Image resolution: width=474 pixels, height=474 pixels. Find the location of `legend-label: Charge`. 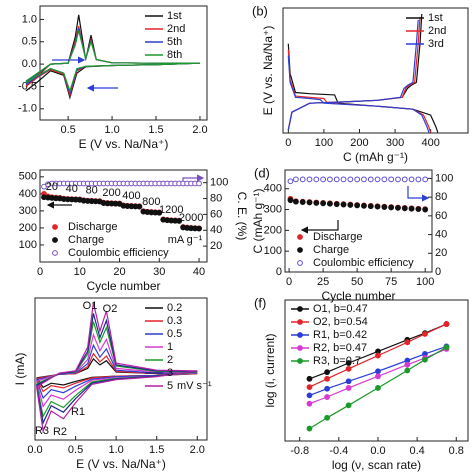

legend-label: Charge is located at coordinates (86, 240).